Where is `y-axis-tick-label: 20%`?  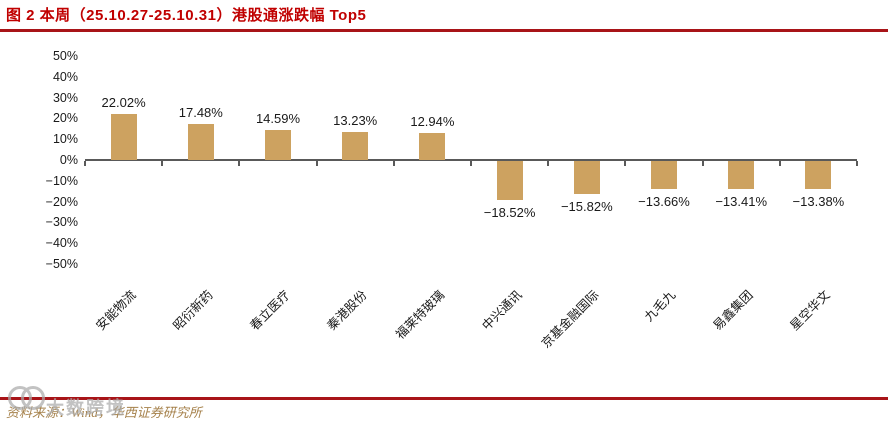
y-axis-tick-label: 20% is located at coordinates (65, 118).